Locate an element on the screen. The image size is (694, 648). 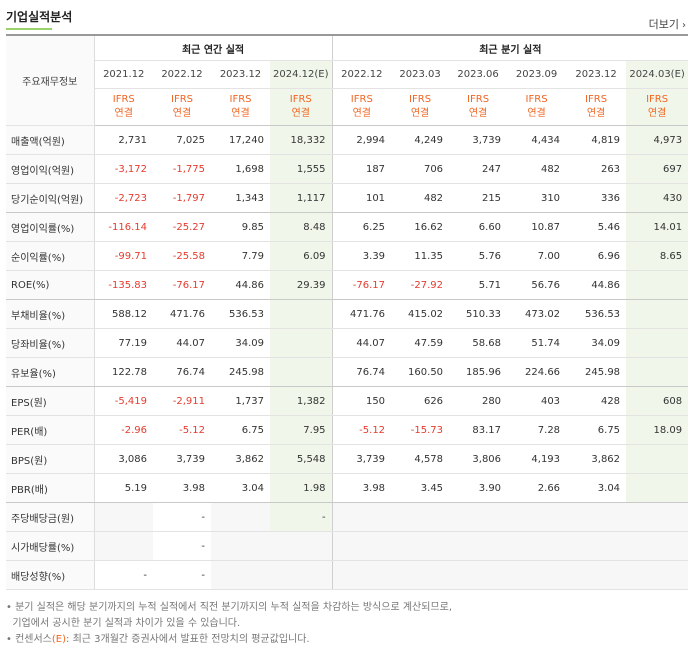
table-cell: 16.62 is located at coordinates (420, 227).